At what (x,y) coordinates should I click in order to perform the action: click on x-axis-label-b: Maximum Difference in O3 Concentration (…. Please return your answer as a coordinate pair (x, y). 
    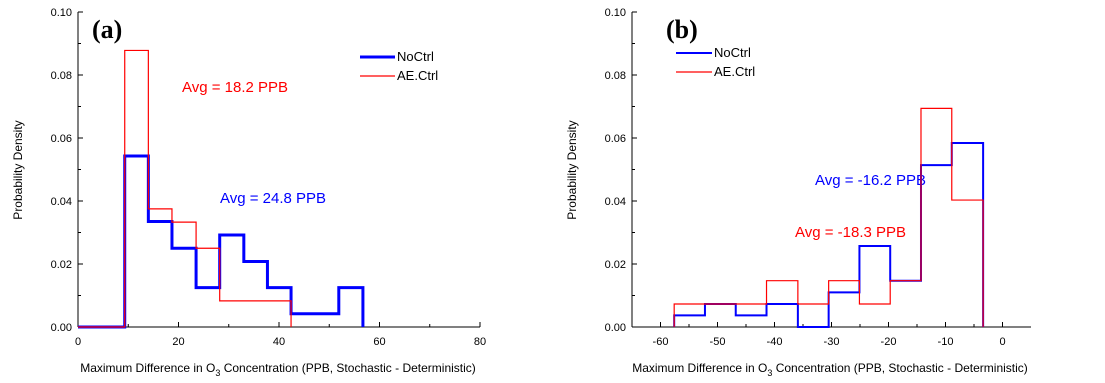
    Looking at the image, I should click on (830, 369).